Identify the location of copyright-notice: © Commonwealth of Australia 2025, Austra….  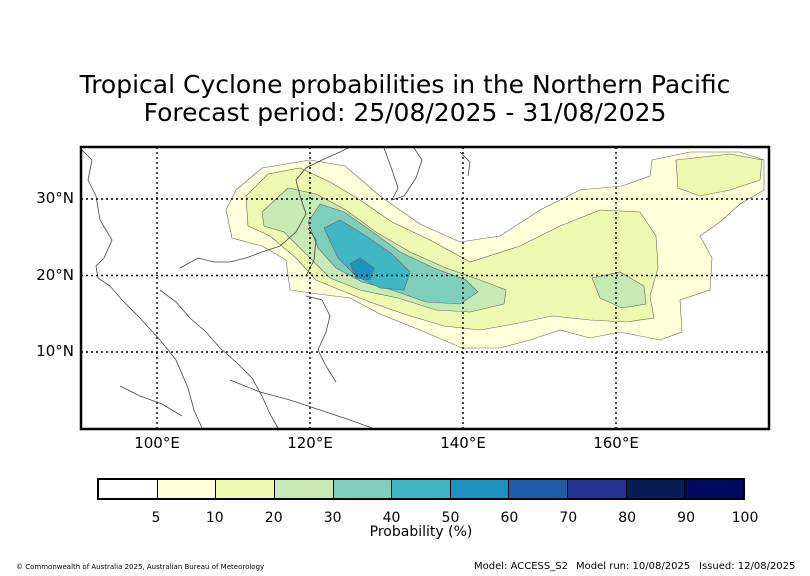
(140, 567).